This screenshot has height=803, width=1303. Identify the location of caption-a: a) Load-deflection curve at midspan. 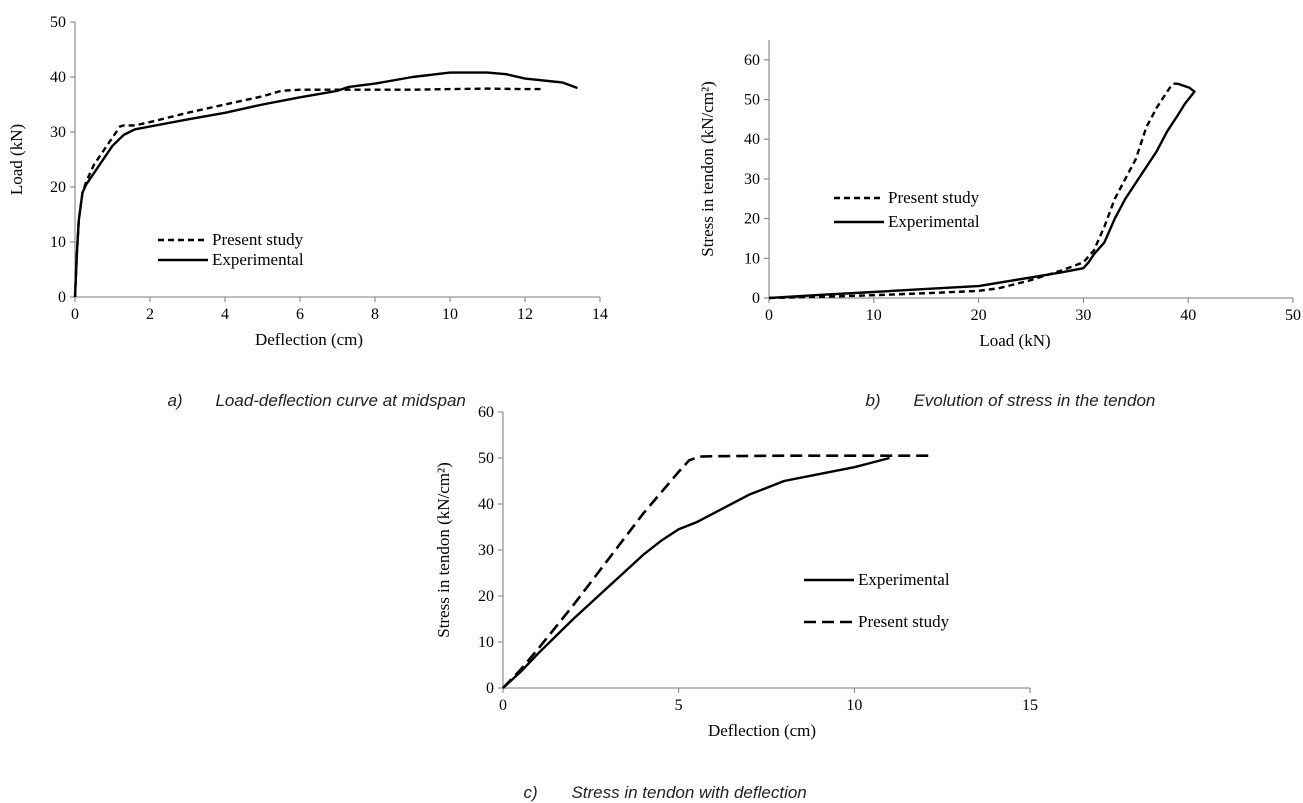
(312, 391).